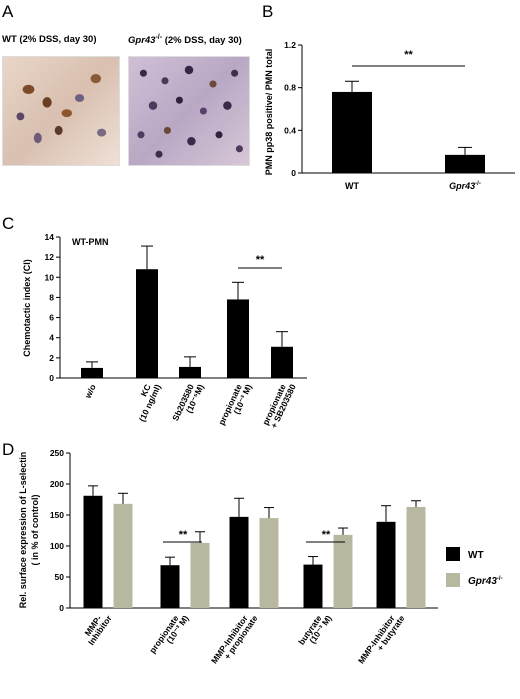 The width and height of the screenshot is (520, 699). I want to click on caption-strain: Gpr43, so click(142, 41).